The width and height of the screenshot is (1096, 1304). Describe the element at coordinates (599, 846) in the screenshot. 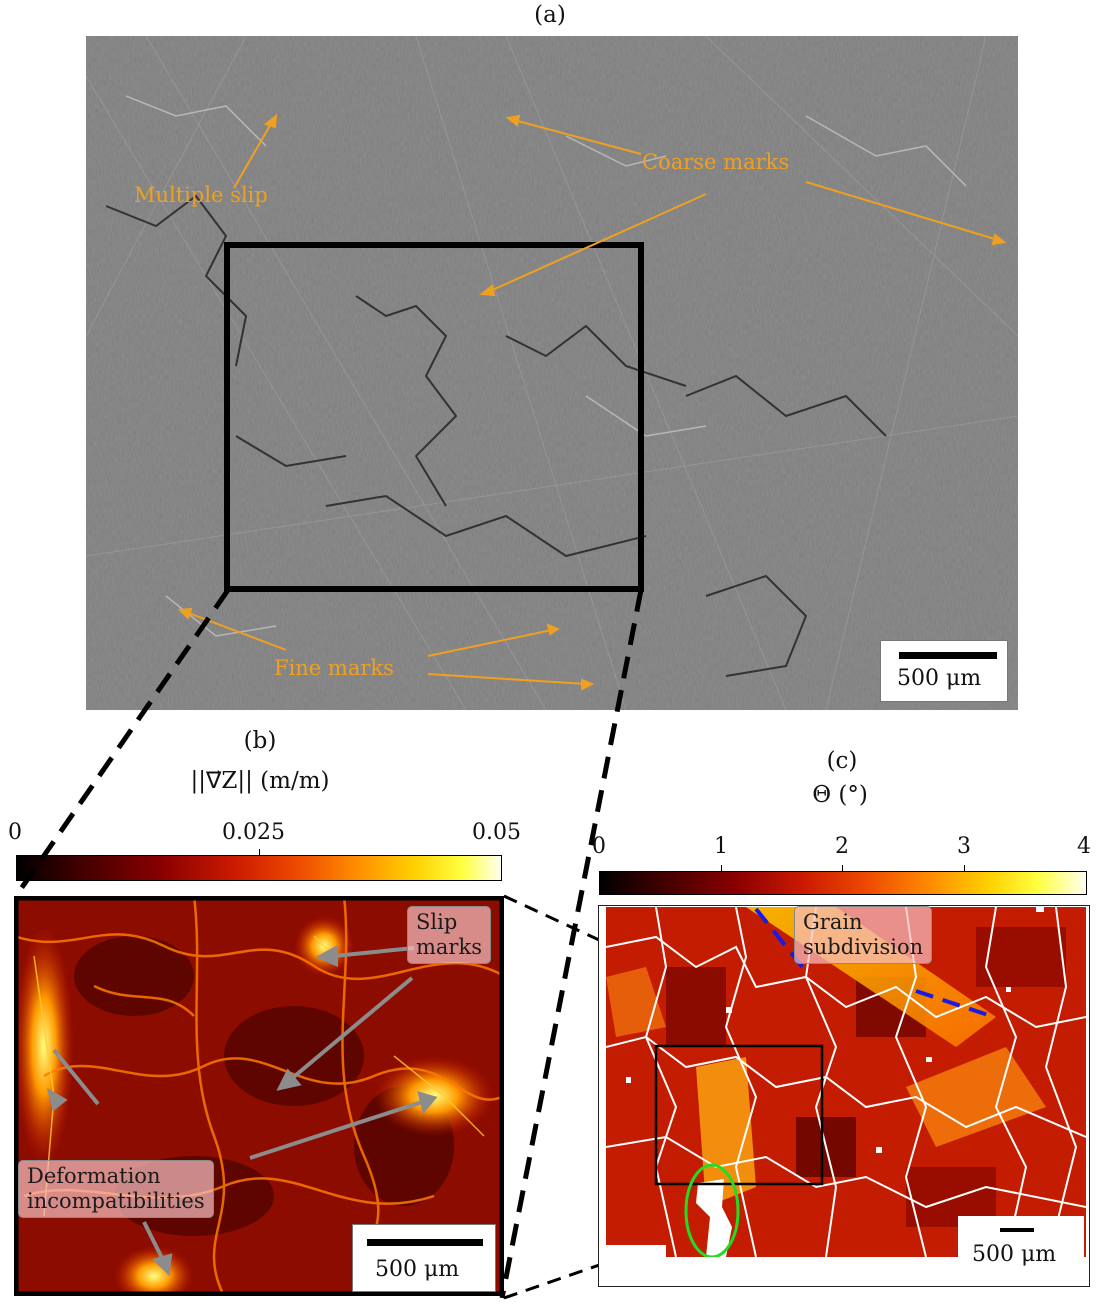

I see `colorbar-c-tick-0: 0` at that location.